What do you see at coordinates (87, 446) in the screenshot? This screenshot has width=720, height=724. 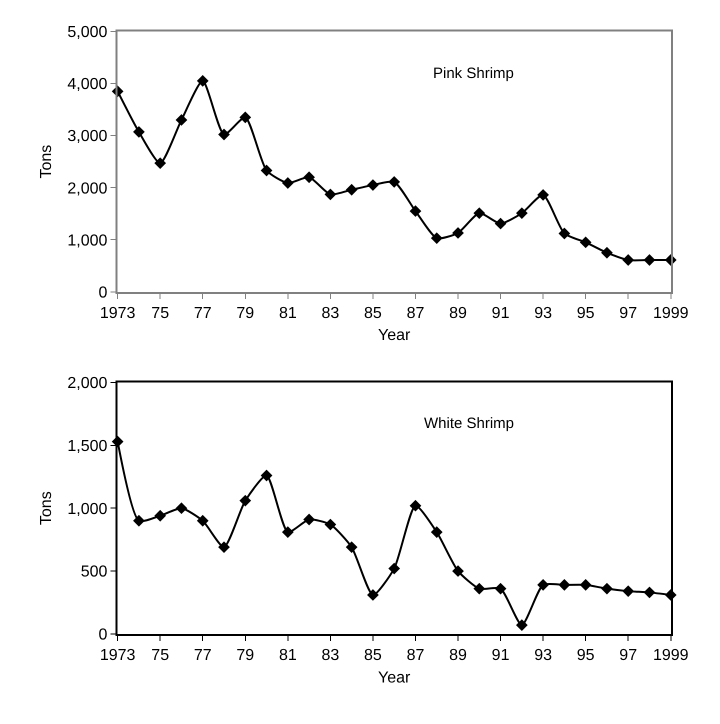 I see `y-tick-label: 1,500` at bounding box center [87, 446].